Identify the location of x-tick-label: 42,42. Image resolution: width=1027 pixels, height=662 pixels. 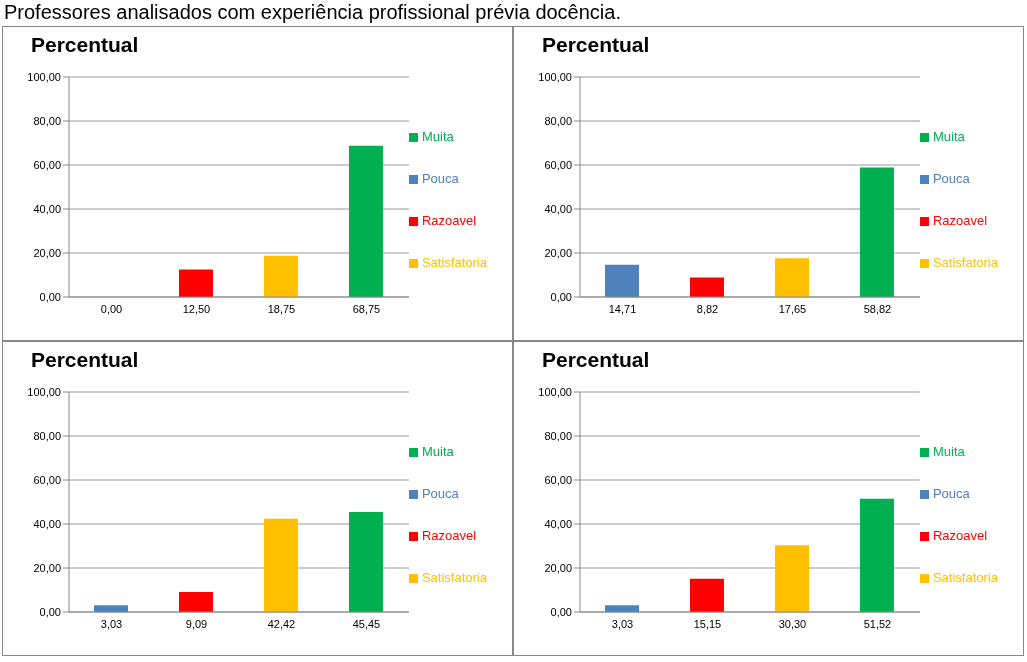
(281, 623).